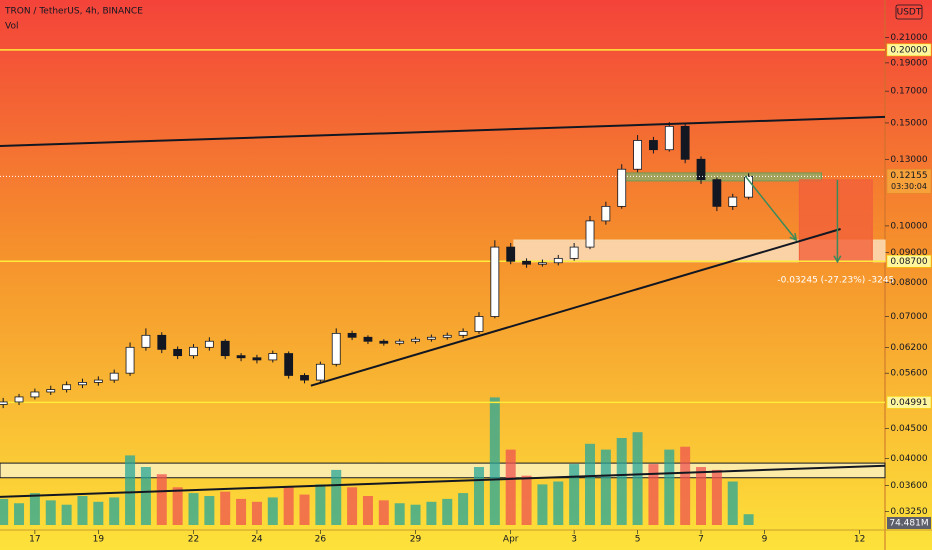  Describe the element at coordinates (908, 226) in the screenshot. I see `y-tick-label: 0.10000` at that location.